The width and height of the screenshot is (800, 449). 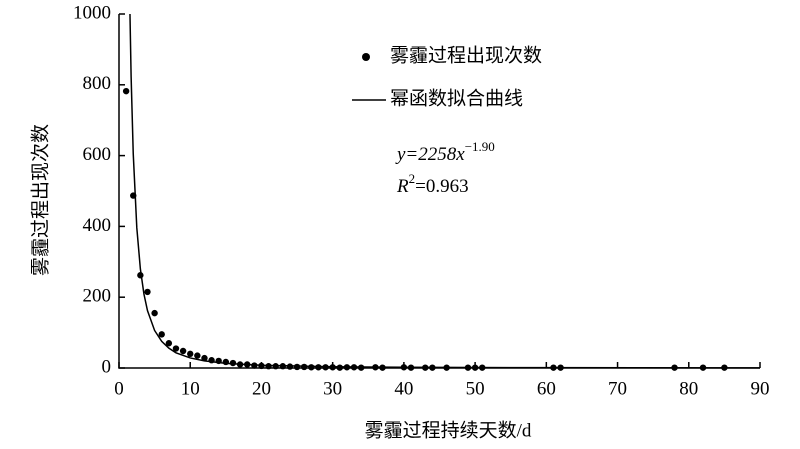 I want to click on equation: y=2258x−1.90, so click(x=445, y=152).